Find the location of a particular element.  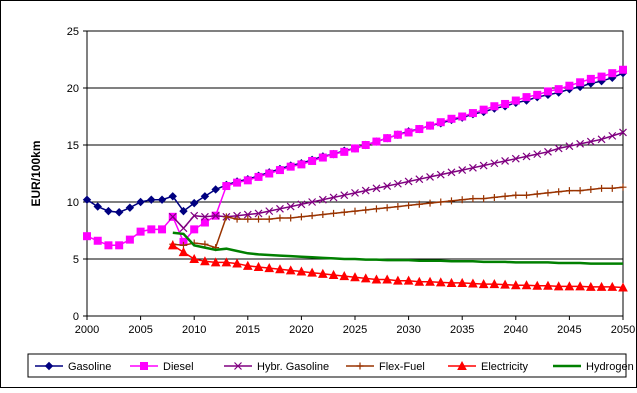

x-tick-label: 2000 is located at coordinates (87, 330).